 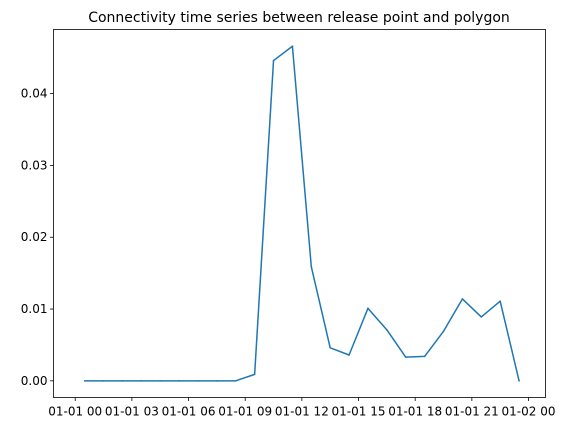 I want to click on x-tick-label: 01-01 21, so click(x=472, y=412).